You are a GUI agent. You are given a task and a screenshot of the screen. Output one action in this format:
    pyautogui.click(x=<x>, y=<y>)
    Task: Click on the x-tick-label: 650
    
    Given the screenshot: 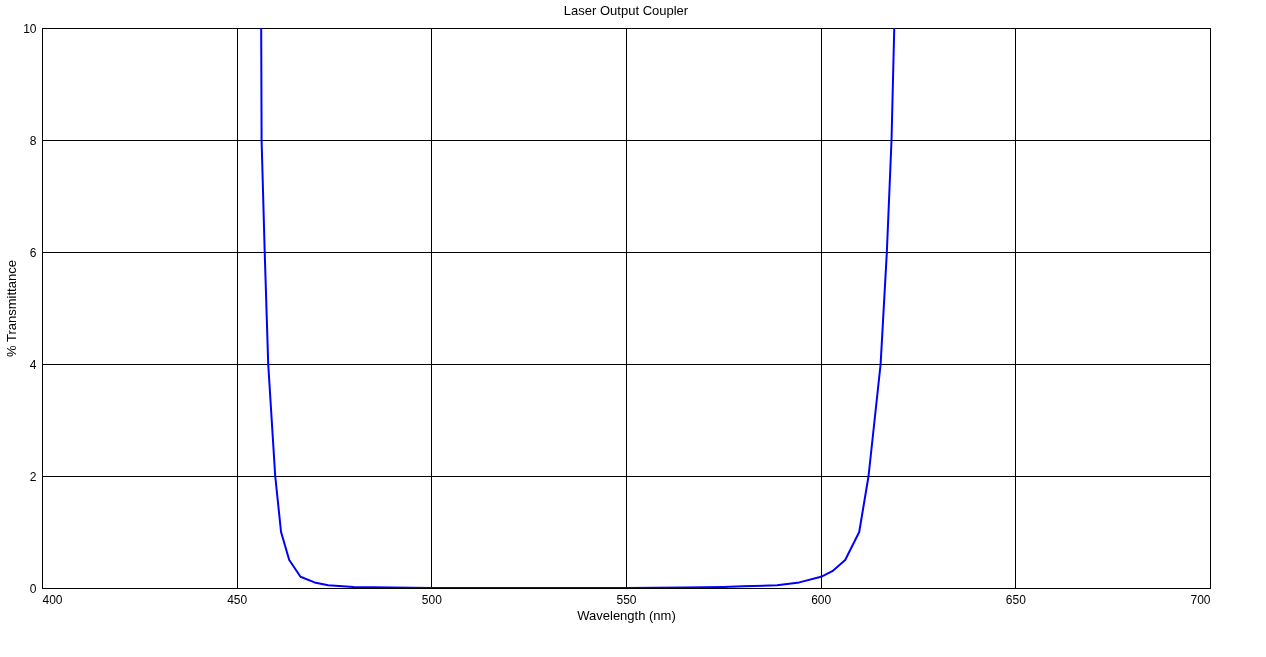 What is the action you would take?
    pyautogui.click(x=1016, y=599)
    